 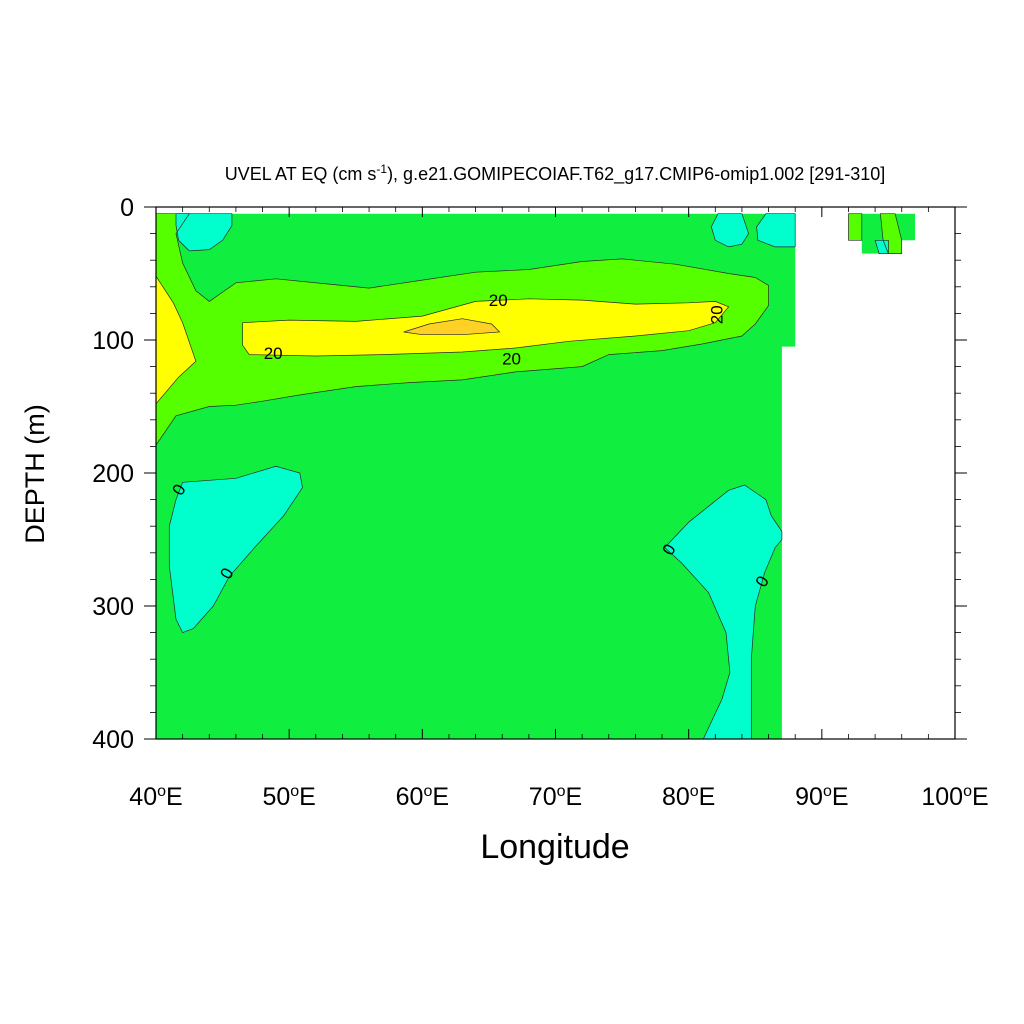 I want to click on title-superscript: -1, so click(x=381, y=169).